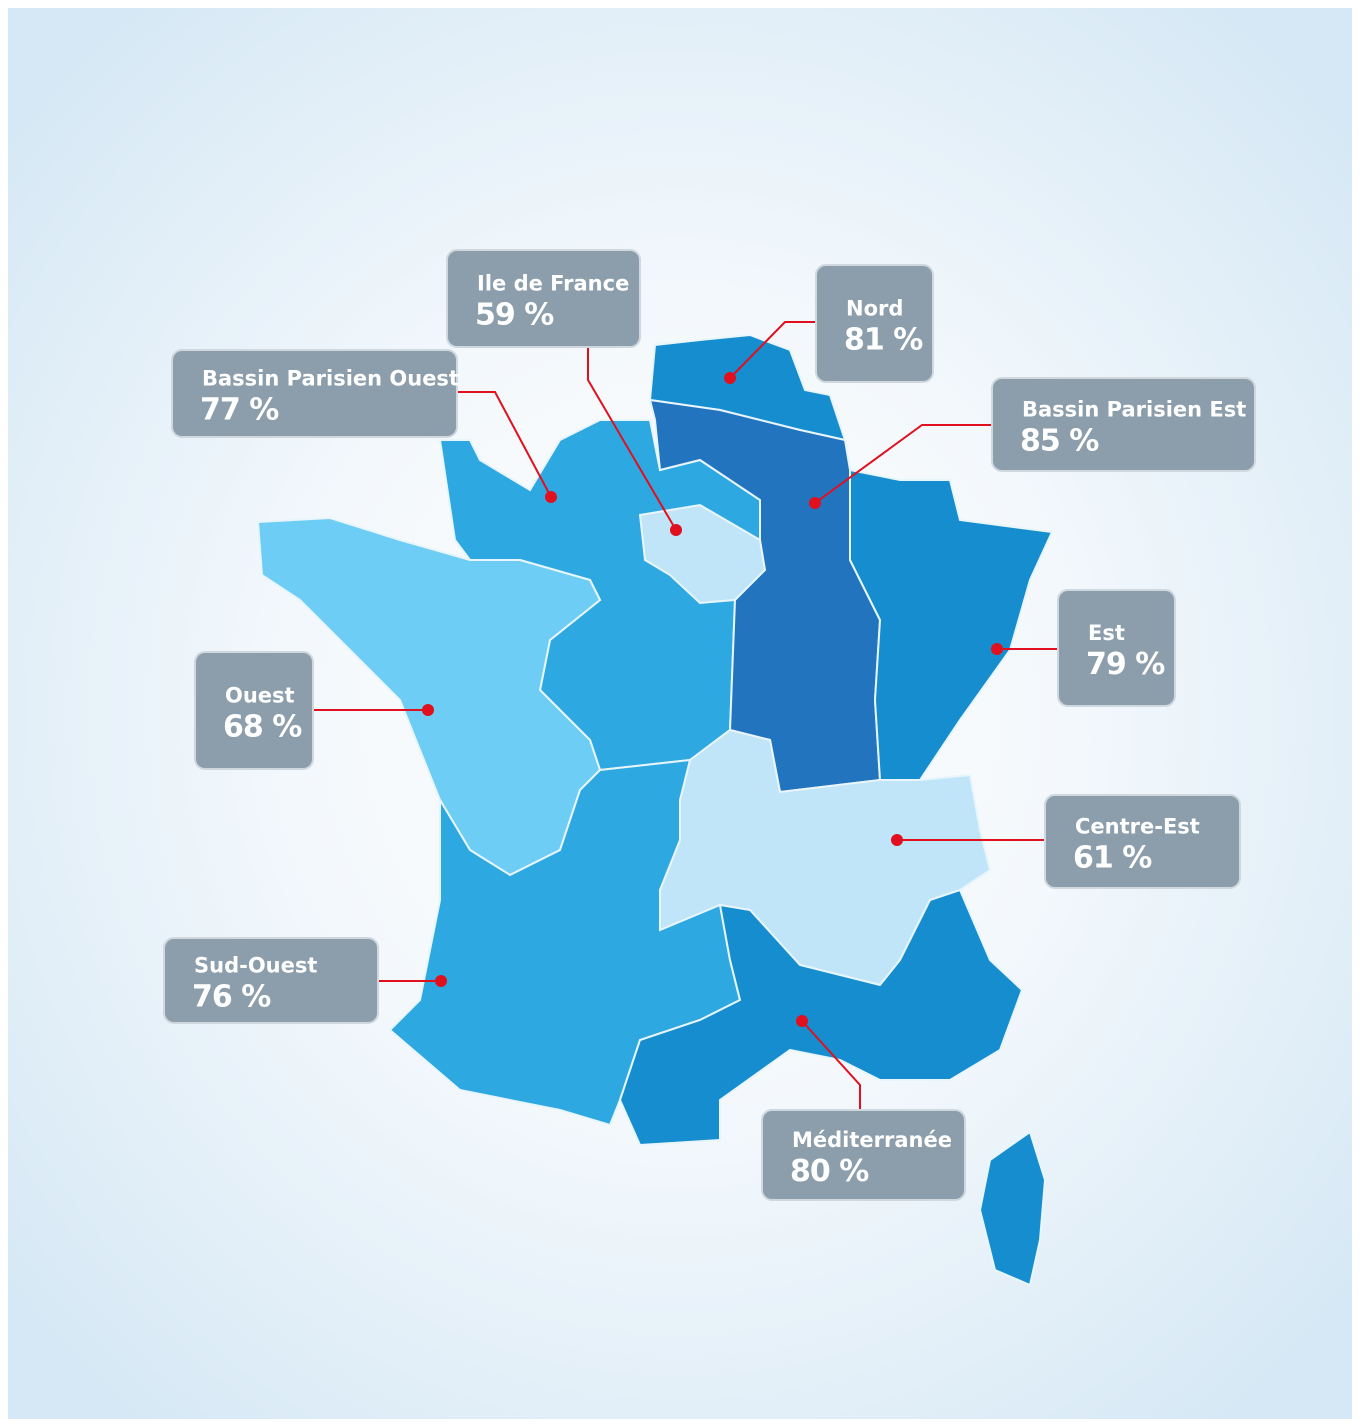 This screenshot has height=1427, width=1360. What do you see at coordinates (330, 379) in the screenshot?
I see `region-name: Bassin Parisien Ouest` at bounding box center [330, 379].